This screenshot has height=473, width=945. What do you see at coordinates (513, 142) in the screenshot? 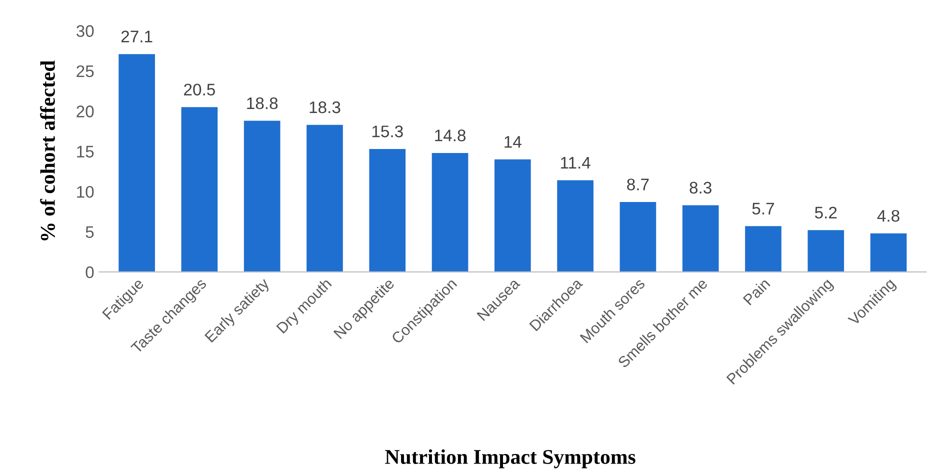
I see `data-label: 14` at bounding box center [513, 142].